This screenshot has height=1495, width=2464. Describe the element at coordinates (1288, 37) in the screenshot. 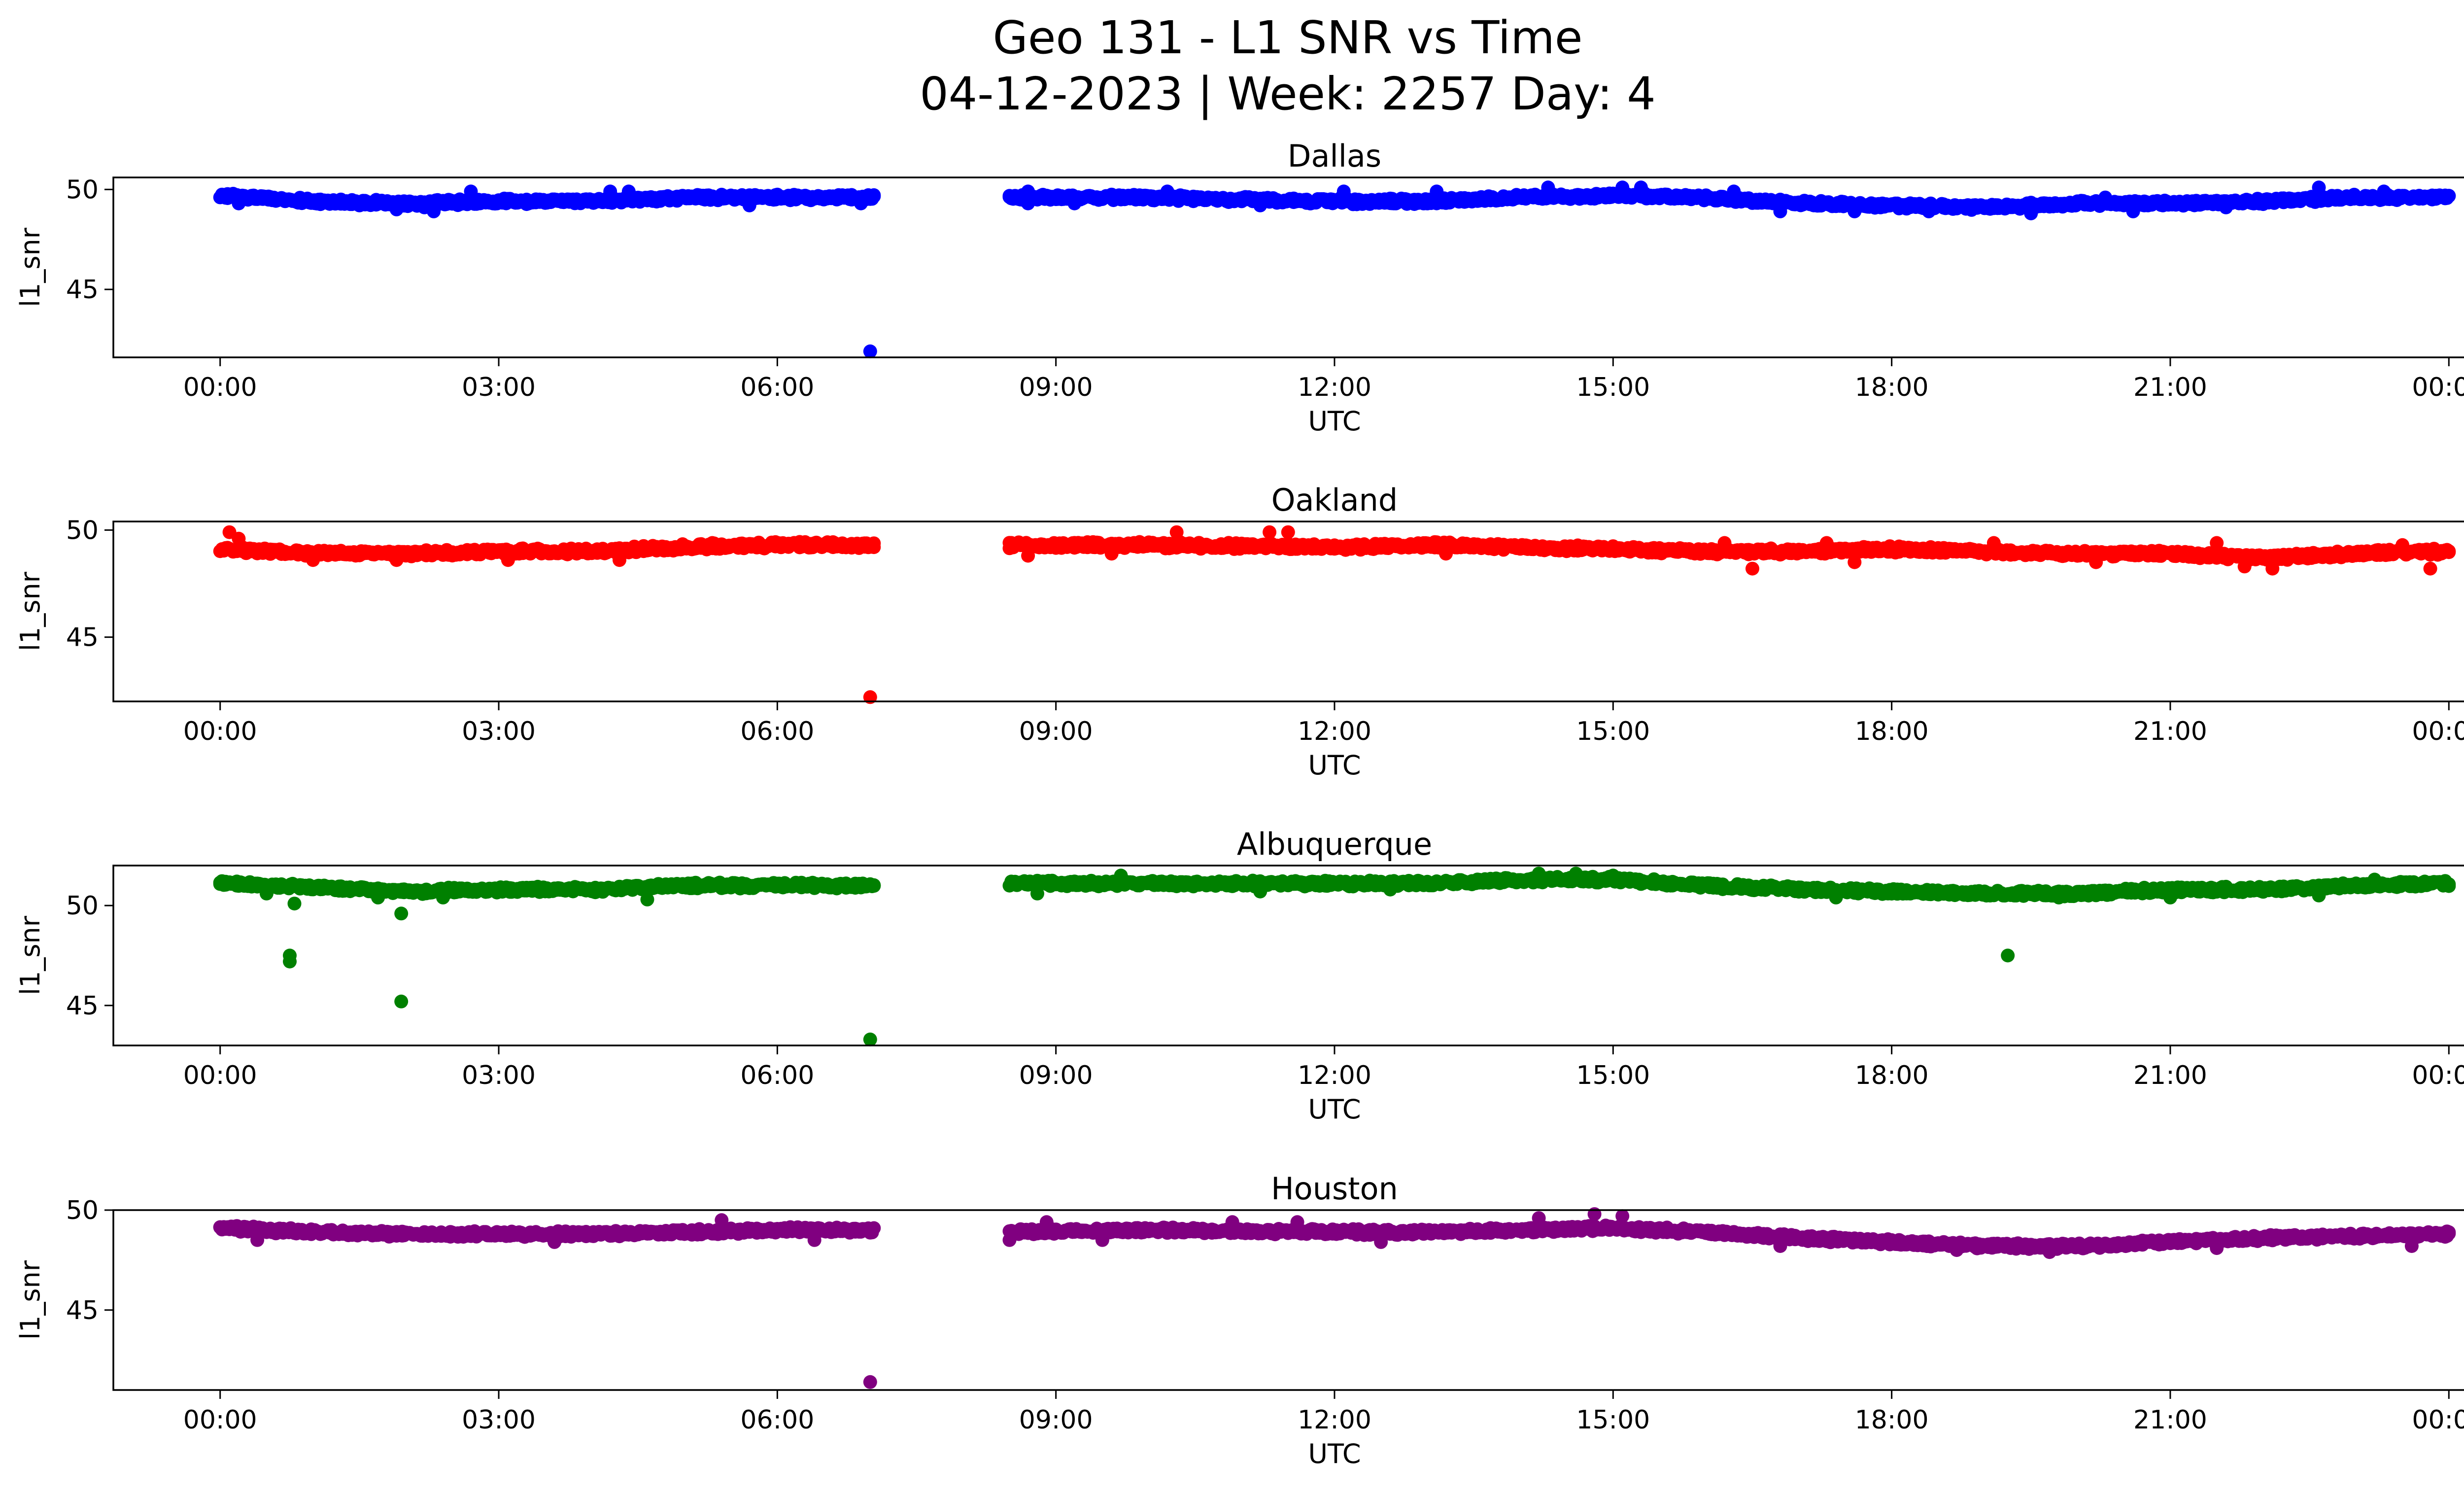

I see `chart-title: Geo 131 - L1 SNR vs Time` at that location.